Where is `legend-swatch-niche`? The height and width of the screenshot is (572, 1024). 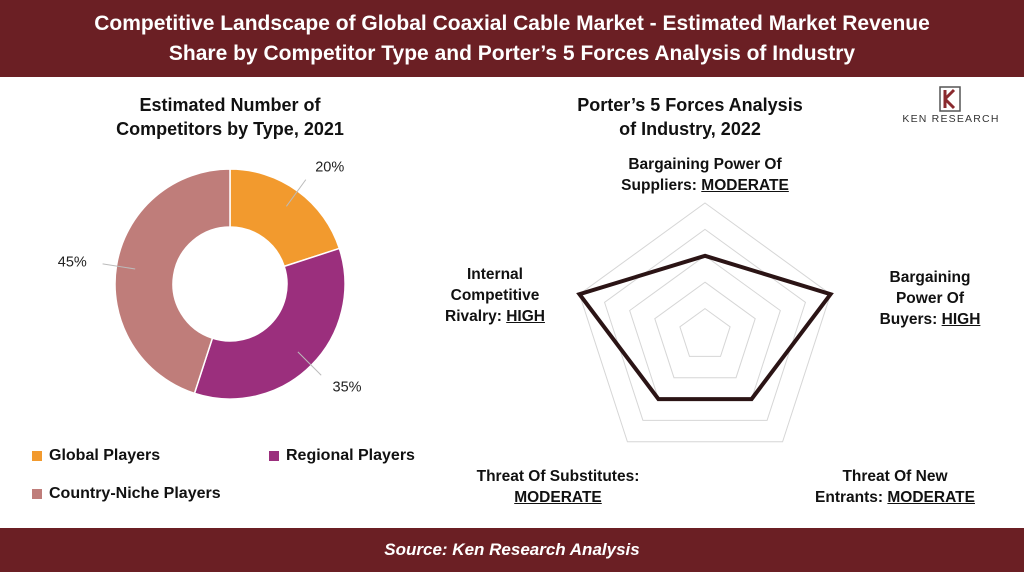 legend-swatch-niche is located at coordinates (37, 494).